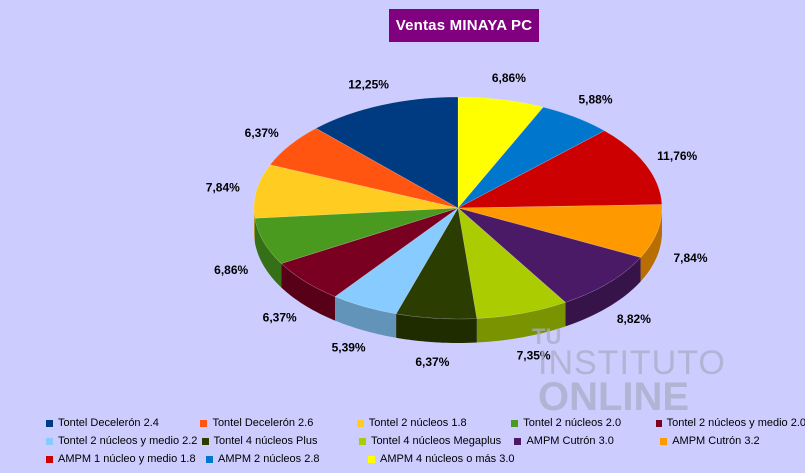 The height and width of the screenshot is (473, 805). I want to click on legend-label: AMPM 4 núcleos o más 3.0, so click(447, 459).